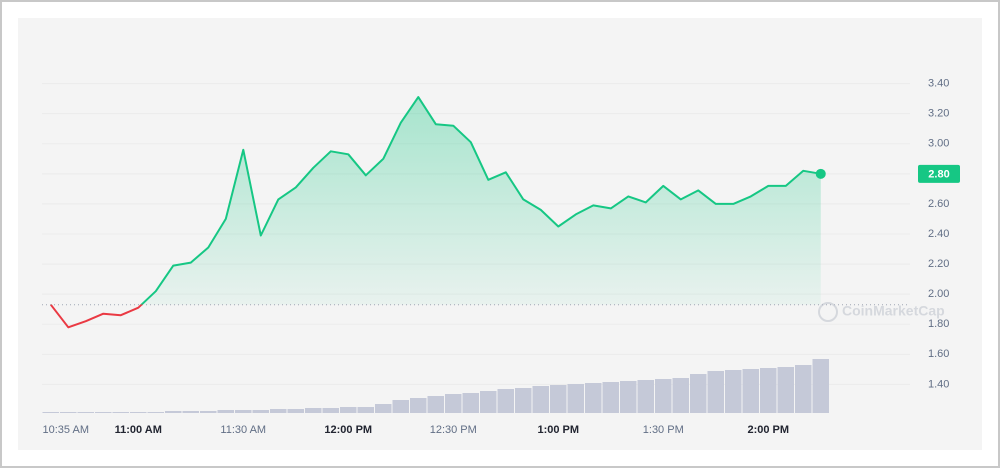  What do you see at coordinates (938, 264) in the screenshot?
I see `y-tick-label: 2.20` at bounding box center [938, 264].